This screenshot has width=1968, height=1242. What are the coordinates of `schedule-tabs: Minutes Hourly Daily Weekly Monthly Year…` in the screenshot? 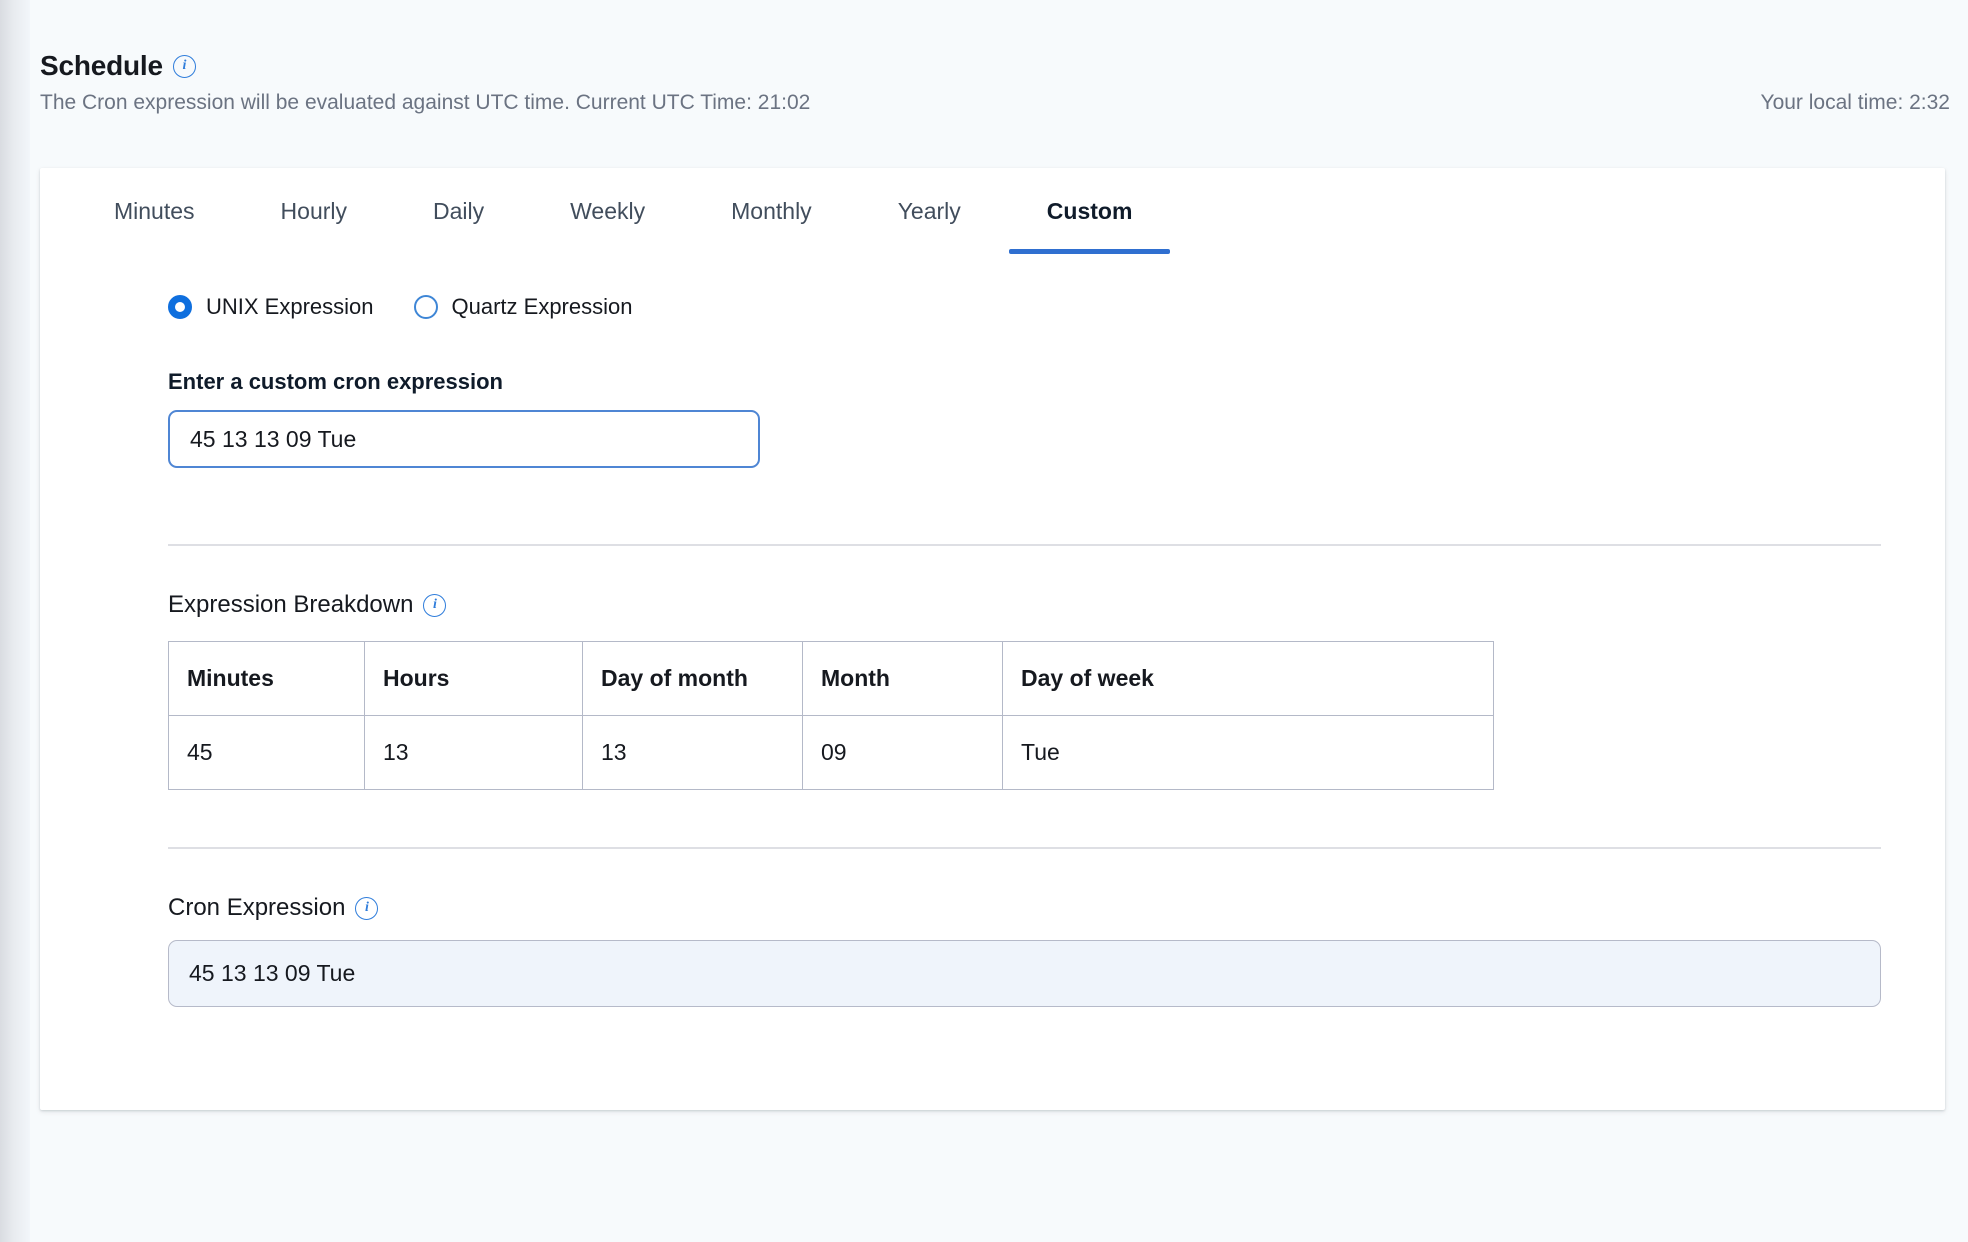 It's located at (992, 211).